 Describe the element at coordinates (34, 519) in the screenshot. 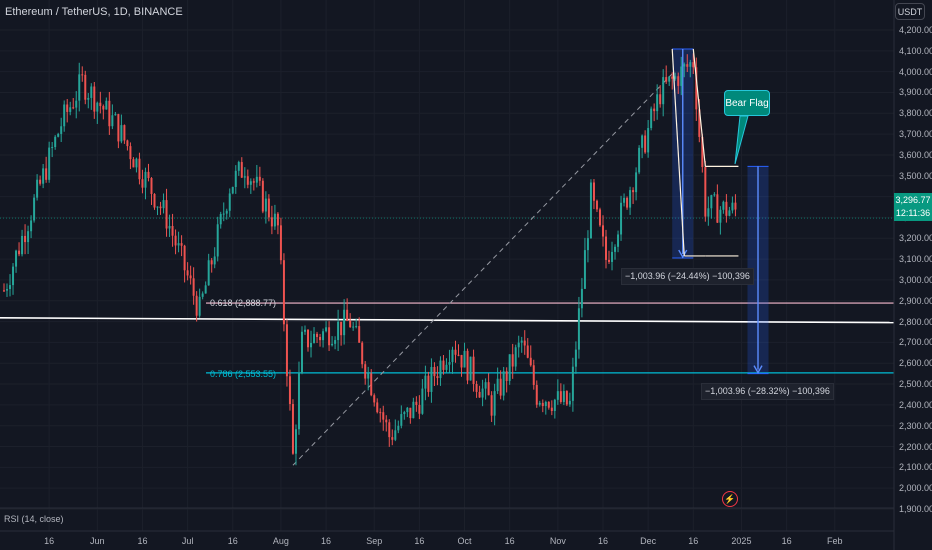

I see `rsi-indicator-label: RSI (14, close)` at that location.